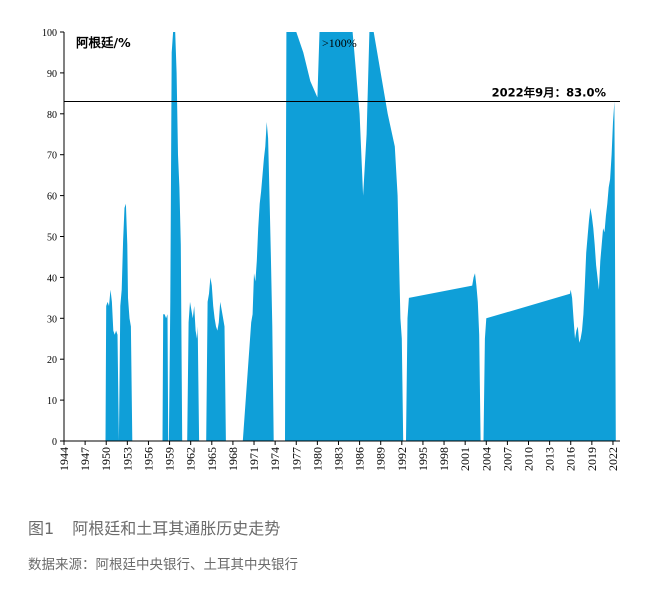 The image size is (662, 595). I want to click on x-tick-label: 1947, so click(85, 459).